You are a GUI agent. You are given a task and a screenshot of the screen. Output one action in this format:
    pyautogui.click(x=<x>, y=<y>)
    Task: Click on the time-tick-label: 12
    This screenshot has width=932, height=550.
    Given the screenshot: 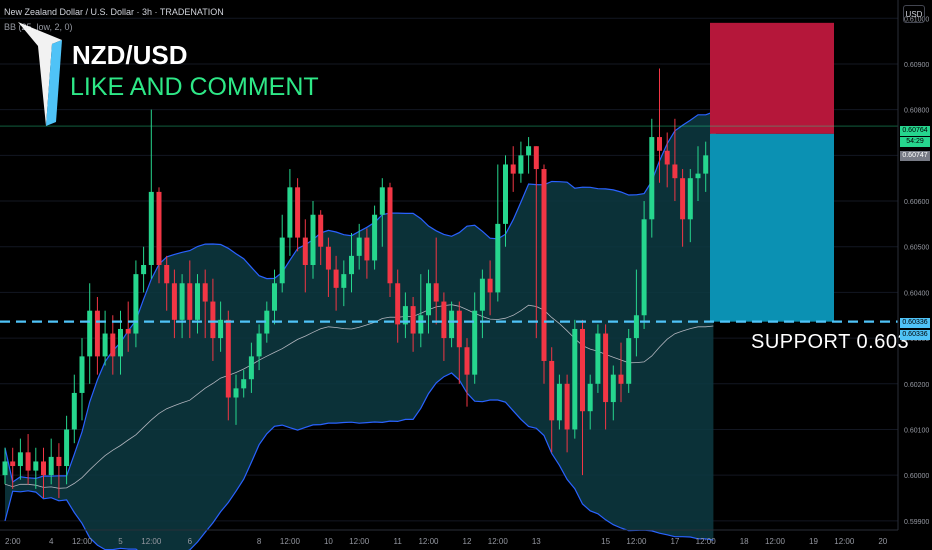 What is the action you would take?
    pyautogui.click(x=467, y=541)
    